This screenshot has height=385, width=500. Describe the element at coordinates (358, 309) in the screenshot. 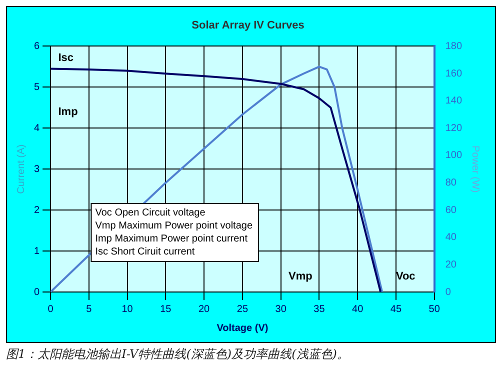

I see `x-tick-label: 40` at that location.